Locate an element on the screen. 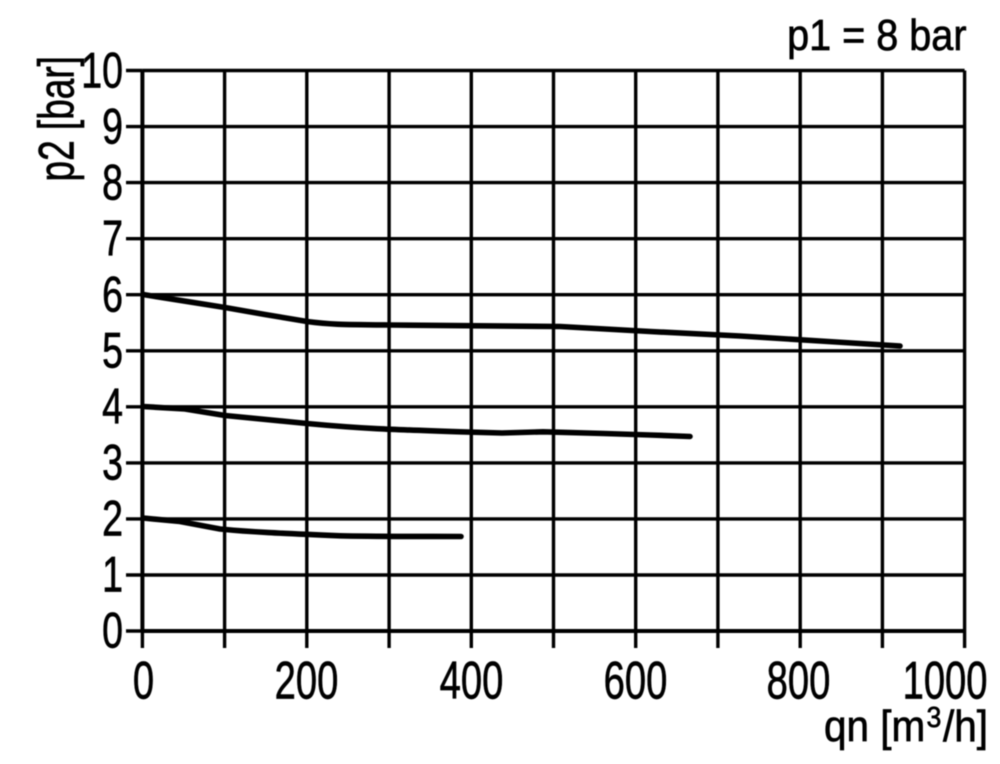 The width and height of the screenshot is (1000, 764). svg-text: 9 is located at coordinates (112, 126).